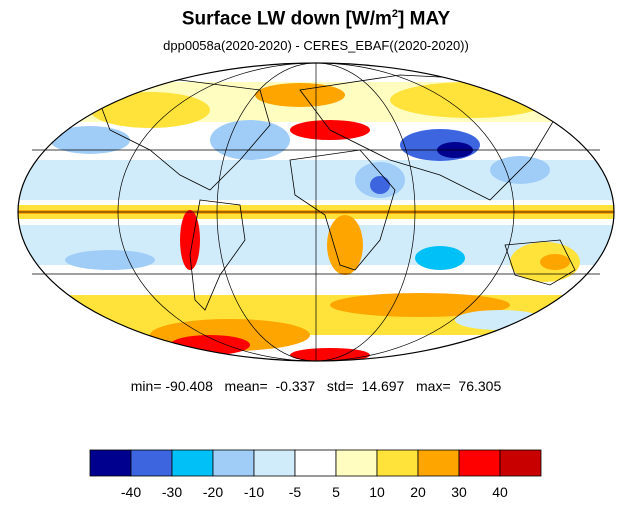  Describe the element at coordinates (424, 19) in the screenshot. I see `title-tail: ] MAY` at that location.